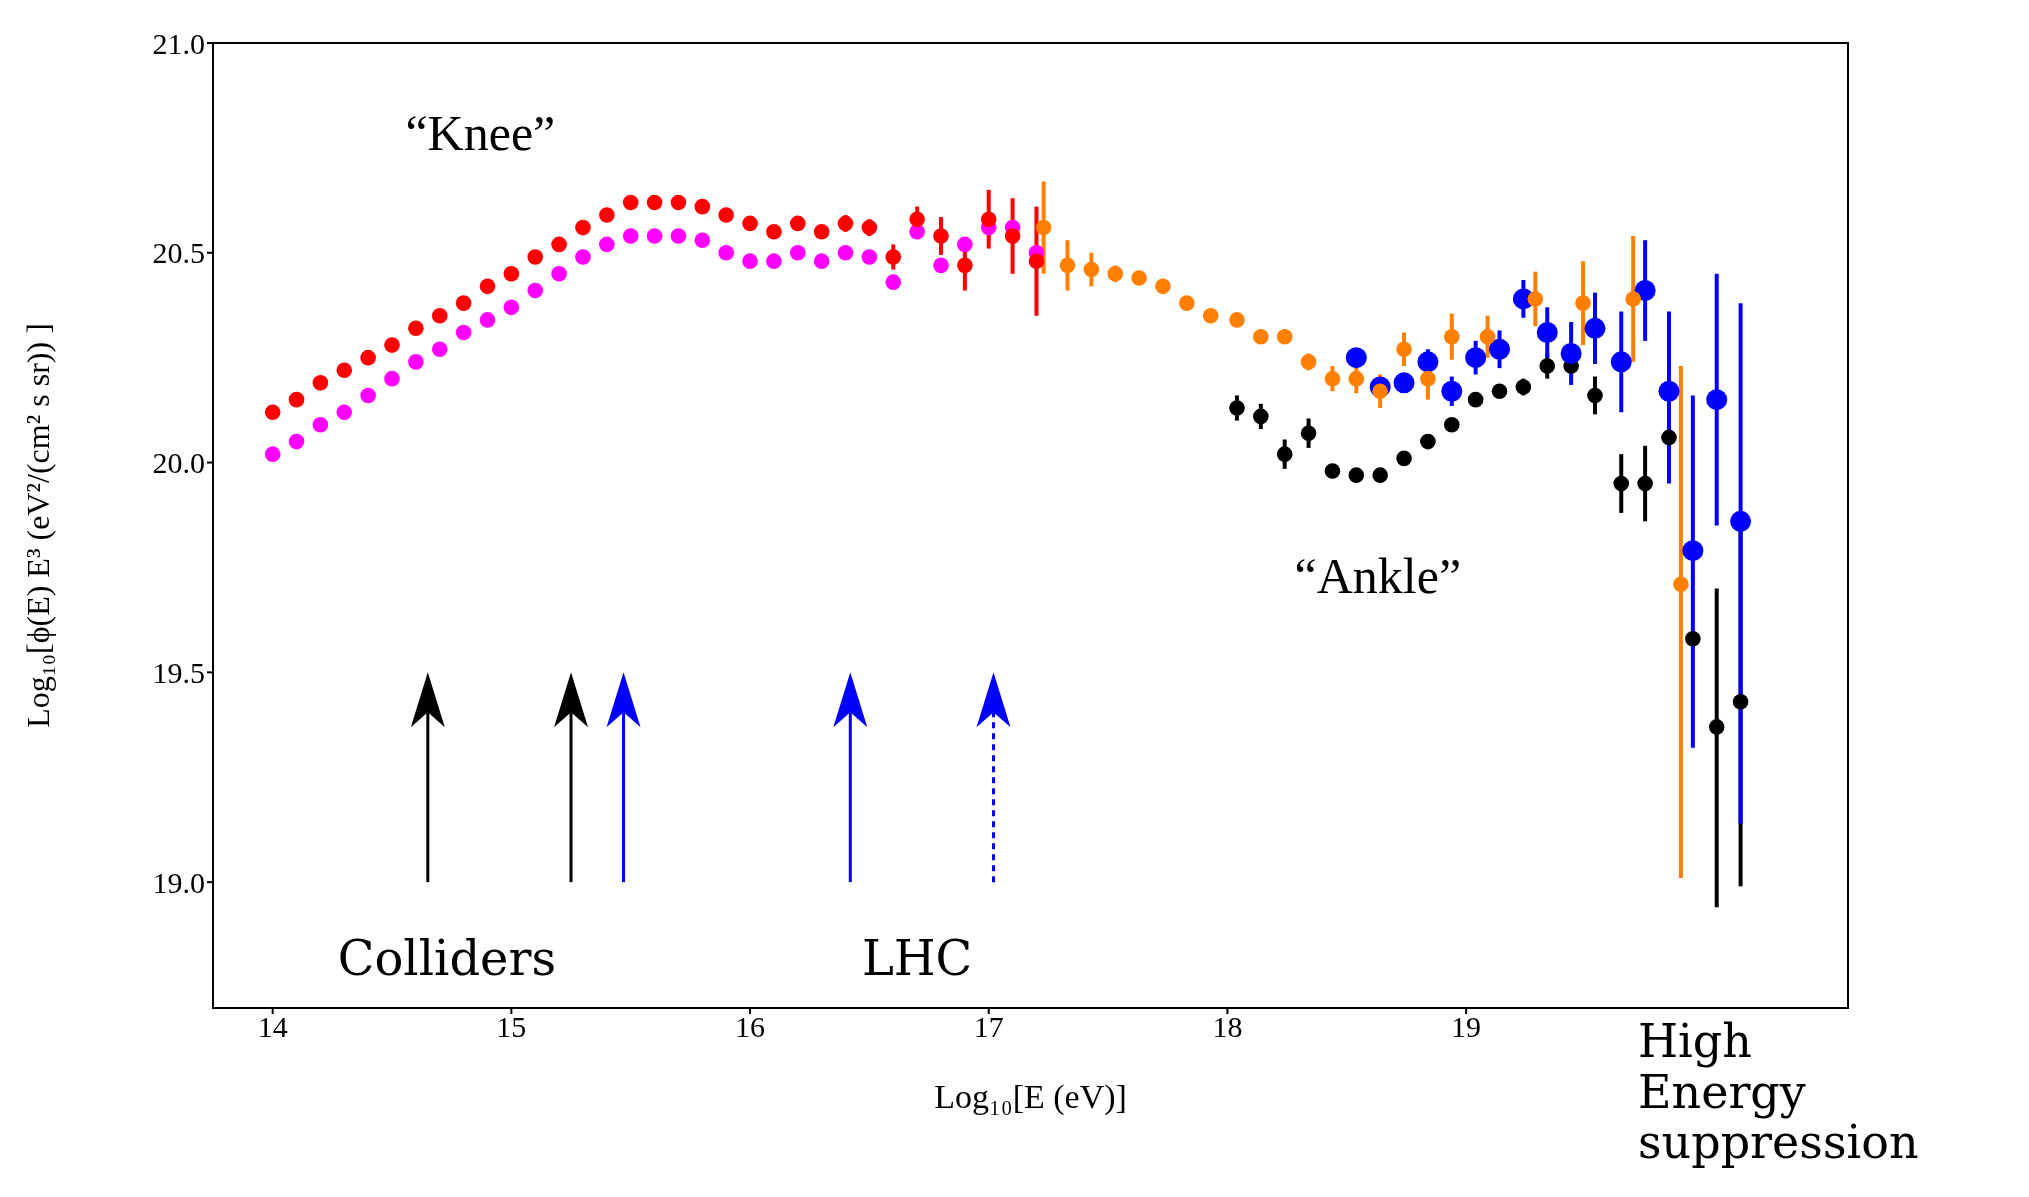  Describe the element at coordinates (178, 882) in the screenshot. I see `y-tick-label: 19.0` at that location.